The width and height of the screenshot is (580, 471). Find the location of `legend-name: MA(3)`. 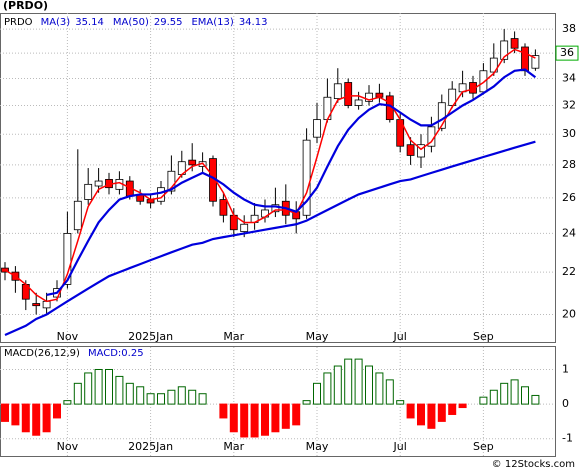

legend-name: MA(3) is located at coordinates (56, 22).